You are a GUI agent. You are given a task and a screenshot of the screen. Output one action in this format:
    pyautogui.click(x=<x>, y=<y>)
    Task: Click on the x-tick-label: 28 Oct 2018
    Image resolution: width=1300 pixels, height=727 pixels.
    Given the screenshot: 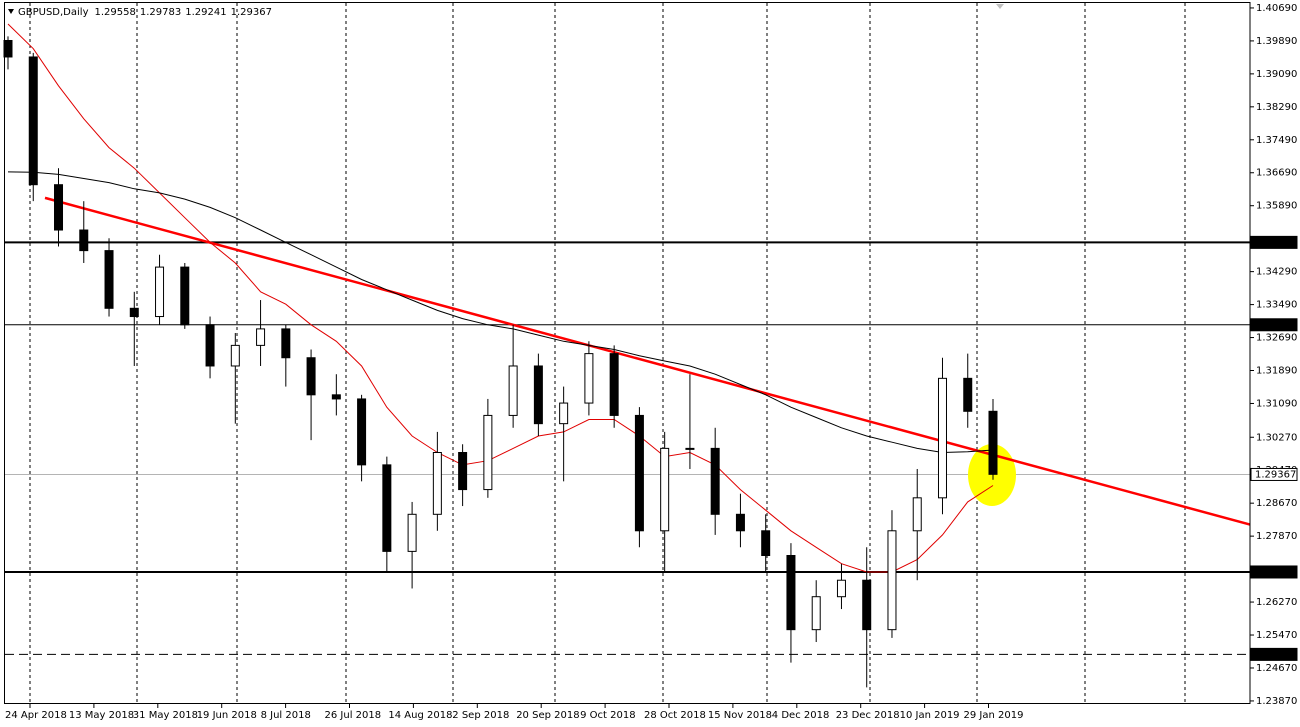 What is the action you would take?
    pyautogui.click(x=675, y=715)
    